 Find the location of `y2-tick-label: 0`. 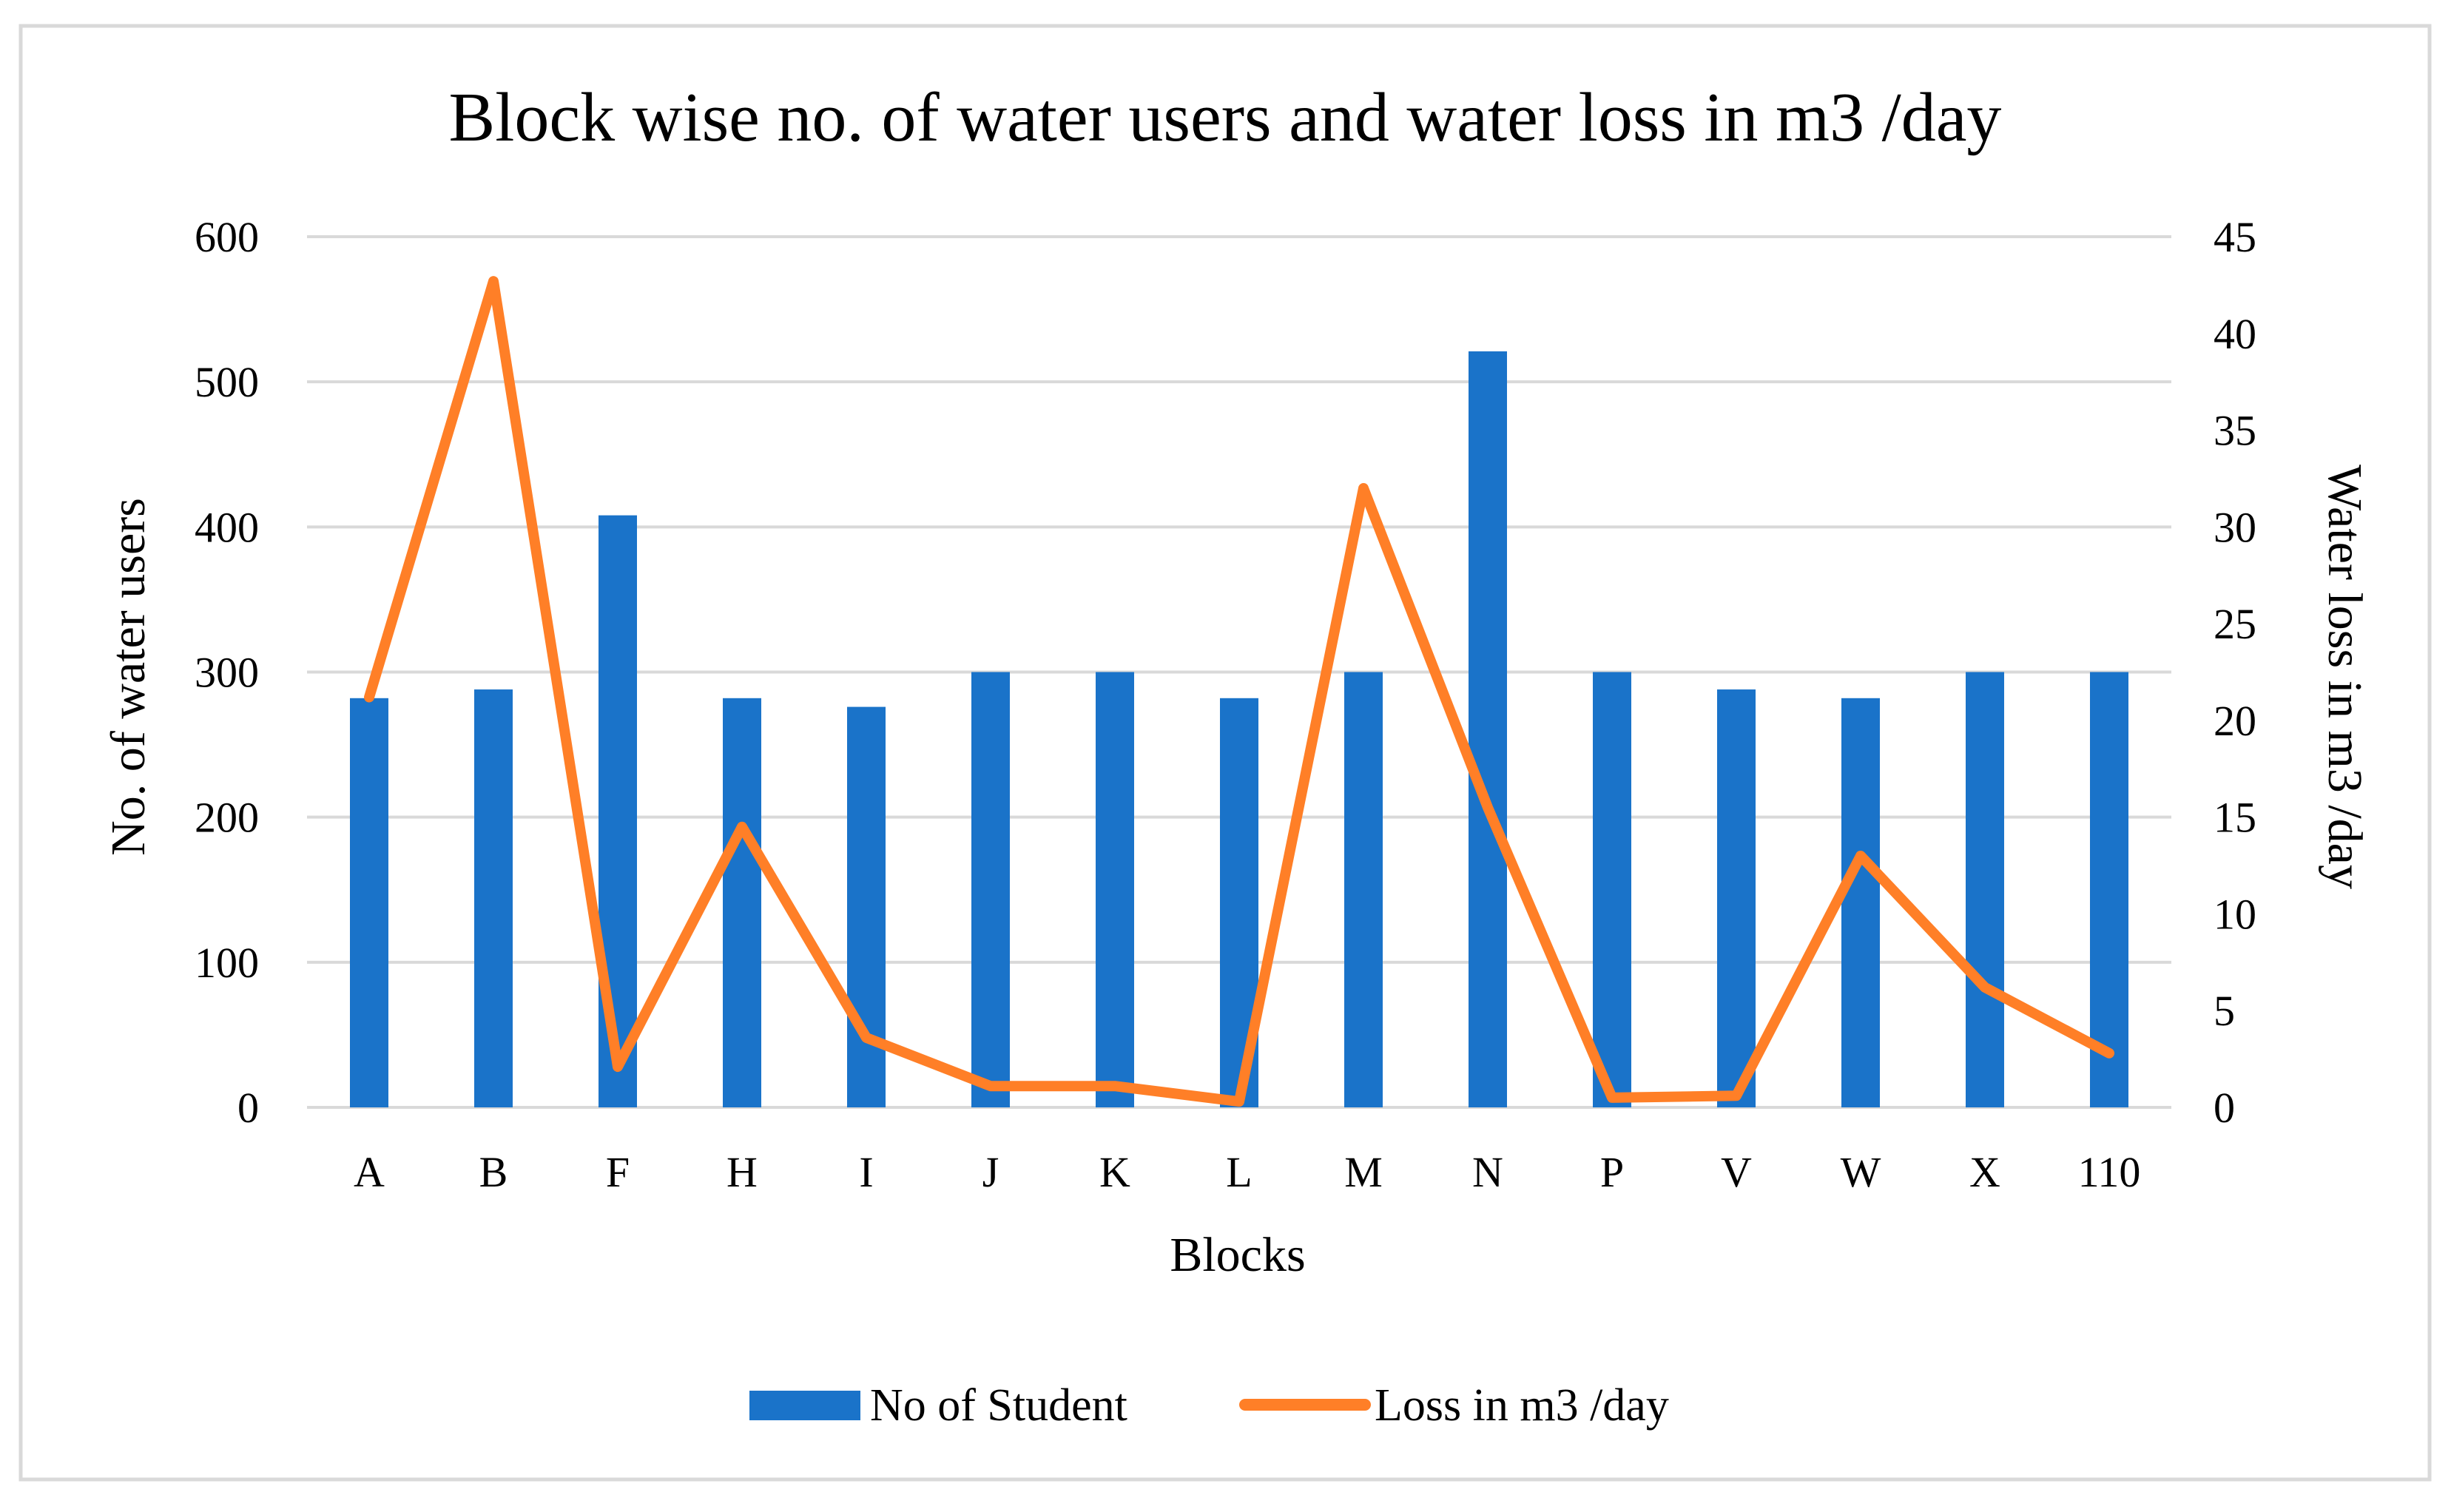

y2-tick-label: 0 is located at coordinates (2224, 1108).